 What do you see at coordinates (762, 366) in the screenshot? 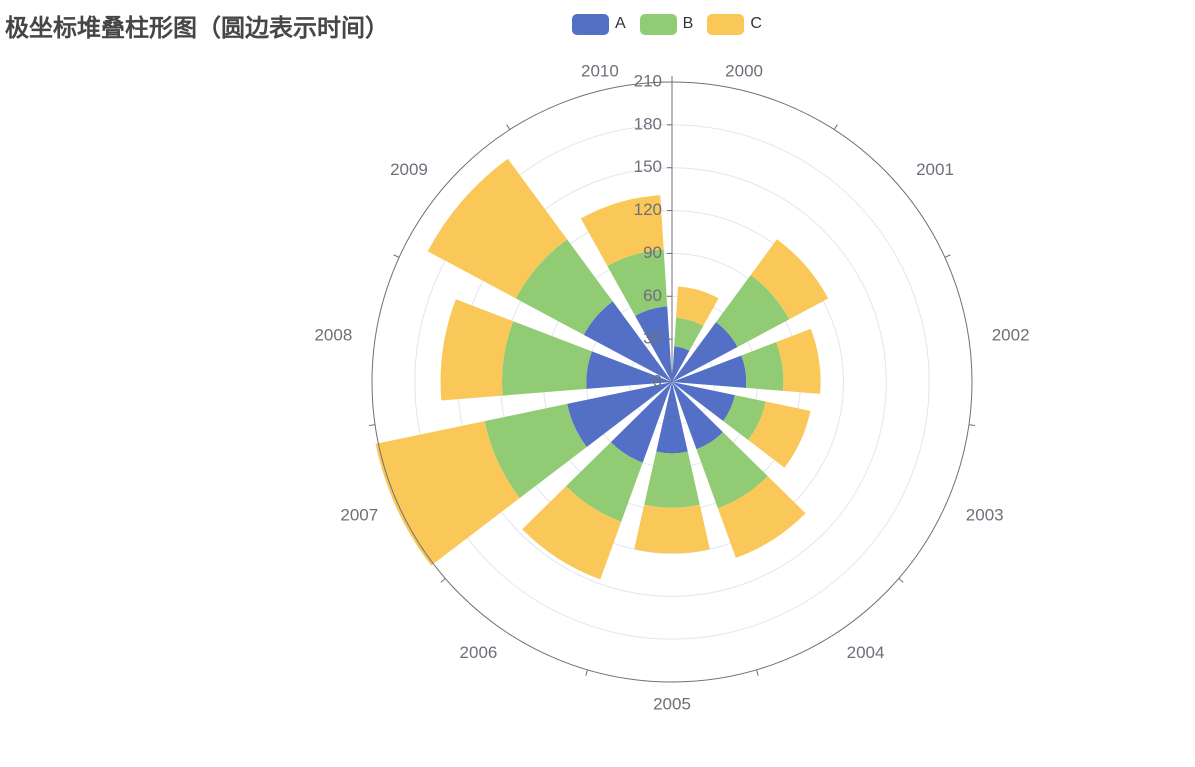
I see `bar-segment-b-2002` at bounding box center [762, 366].